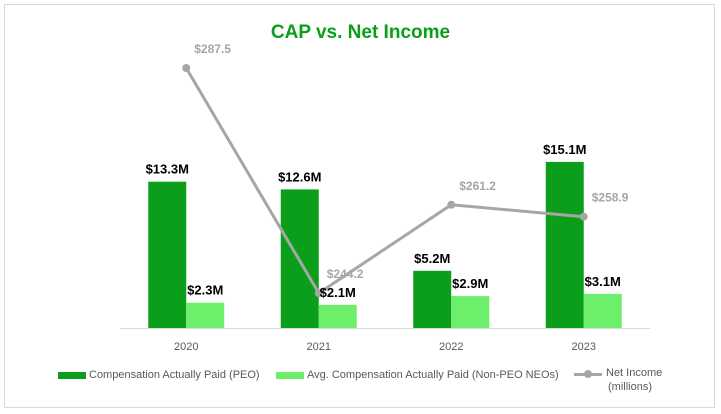  I want to click on data-label-neo-2022: $2.9M, so click(470, 283).